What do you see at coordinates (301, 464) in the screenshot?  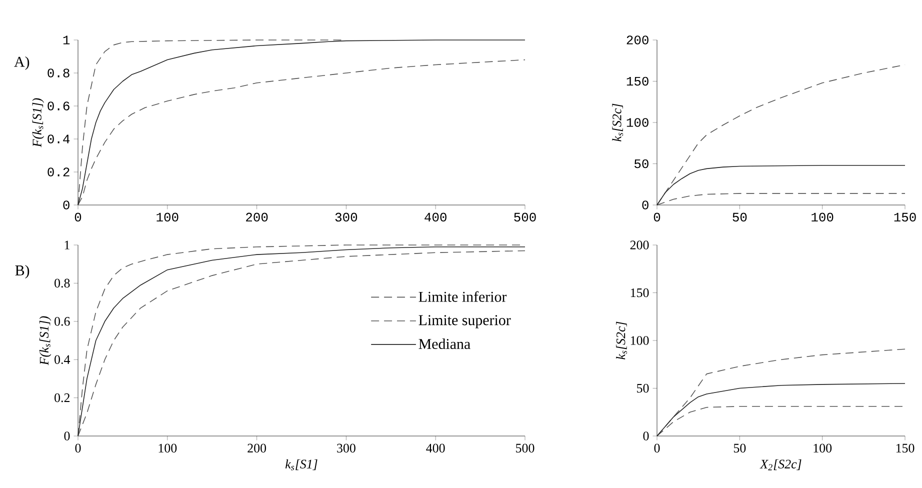 I see `x-axis-title: k$_{s}$[S1]` at bounding box center [301, 464].